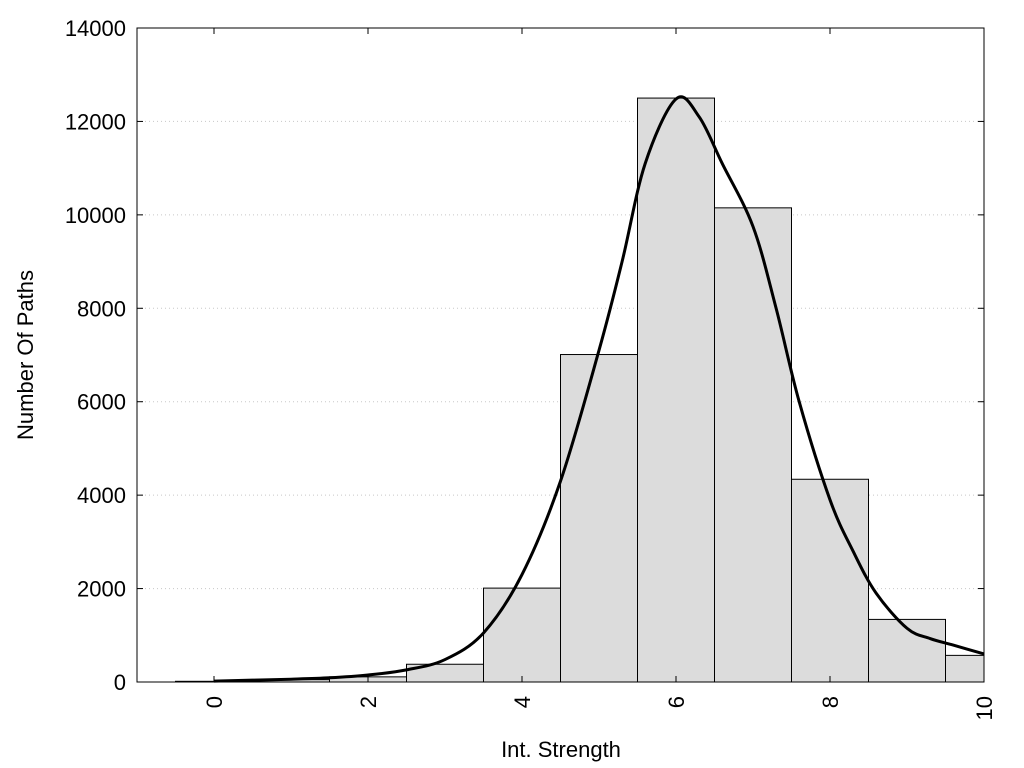  Describe the element at coordinates (95, 215) in the screenshot. I see `y-tick-label: 10000` at that location.